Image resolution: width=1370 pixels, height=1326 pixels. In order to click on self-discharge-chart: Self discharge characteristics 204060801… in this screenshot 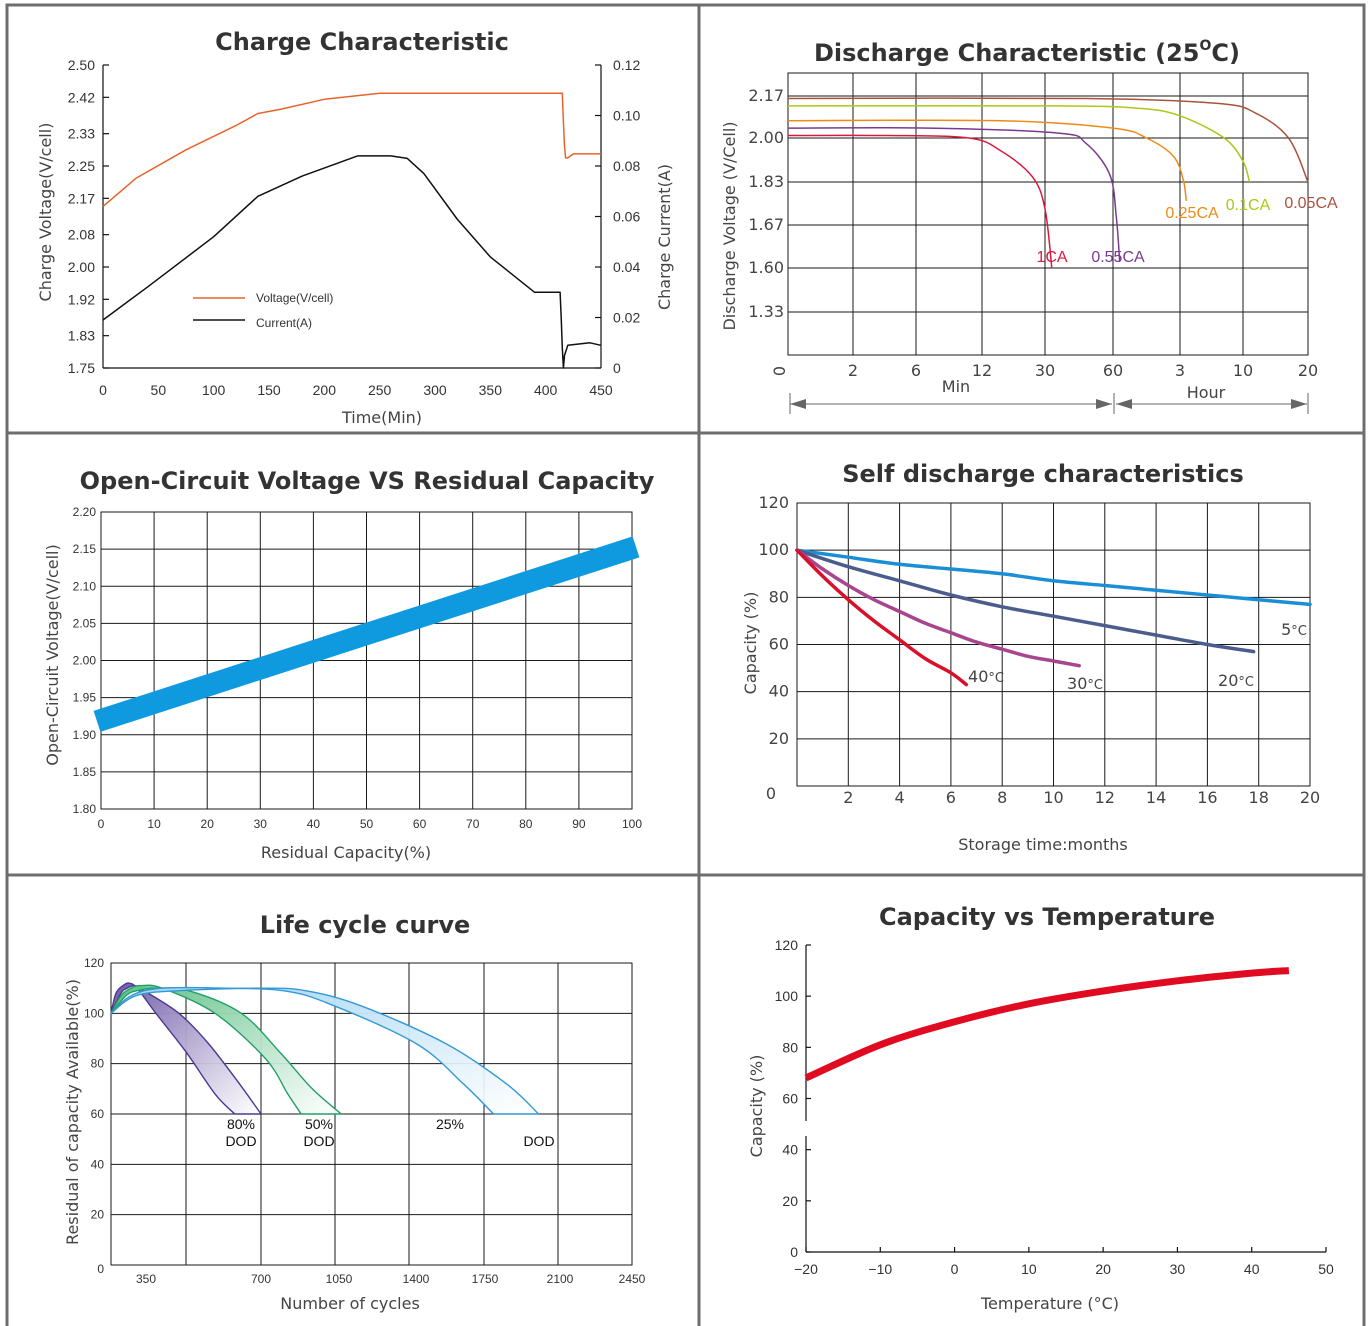, I will do `click(1030, 657)`.